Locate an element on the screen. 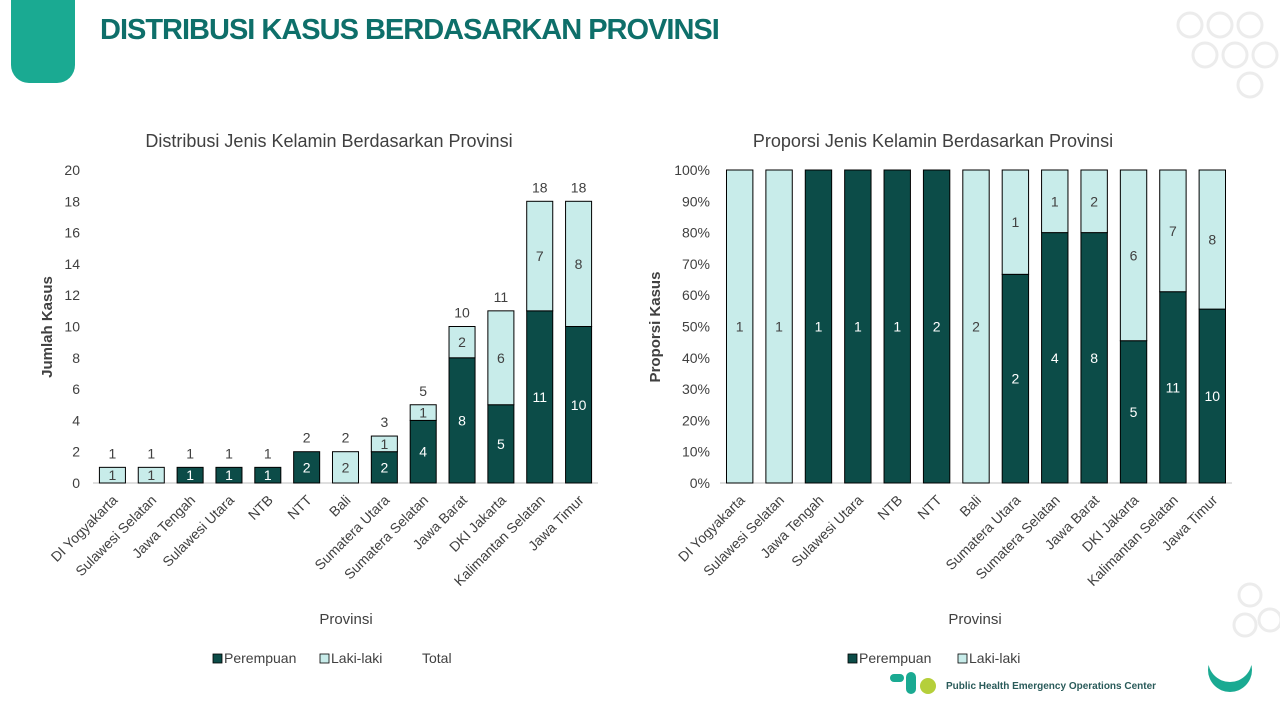 The height and width of the screenshot is (720, 1280). data-label-total: 10 is located at coordinates (462, 313).